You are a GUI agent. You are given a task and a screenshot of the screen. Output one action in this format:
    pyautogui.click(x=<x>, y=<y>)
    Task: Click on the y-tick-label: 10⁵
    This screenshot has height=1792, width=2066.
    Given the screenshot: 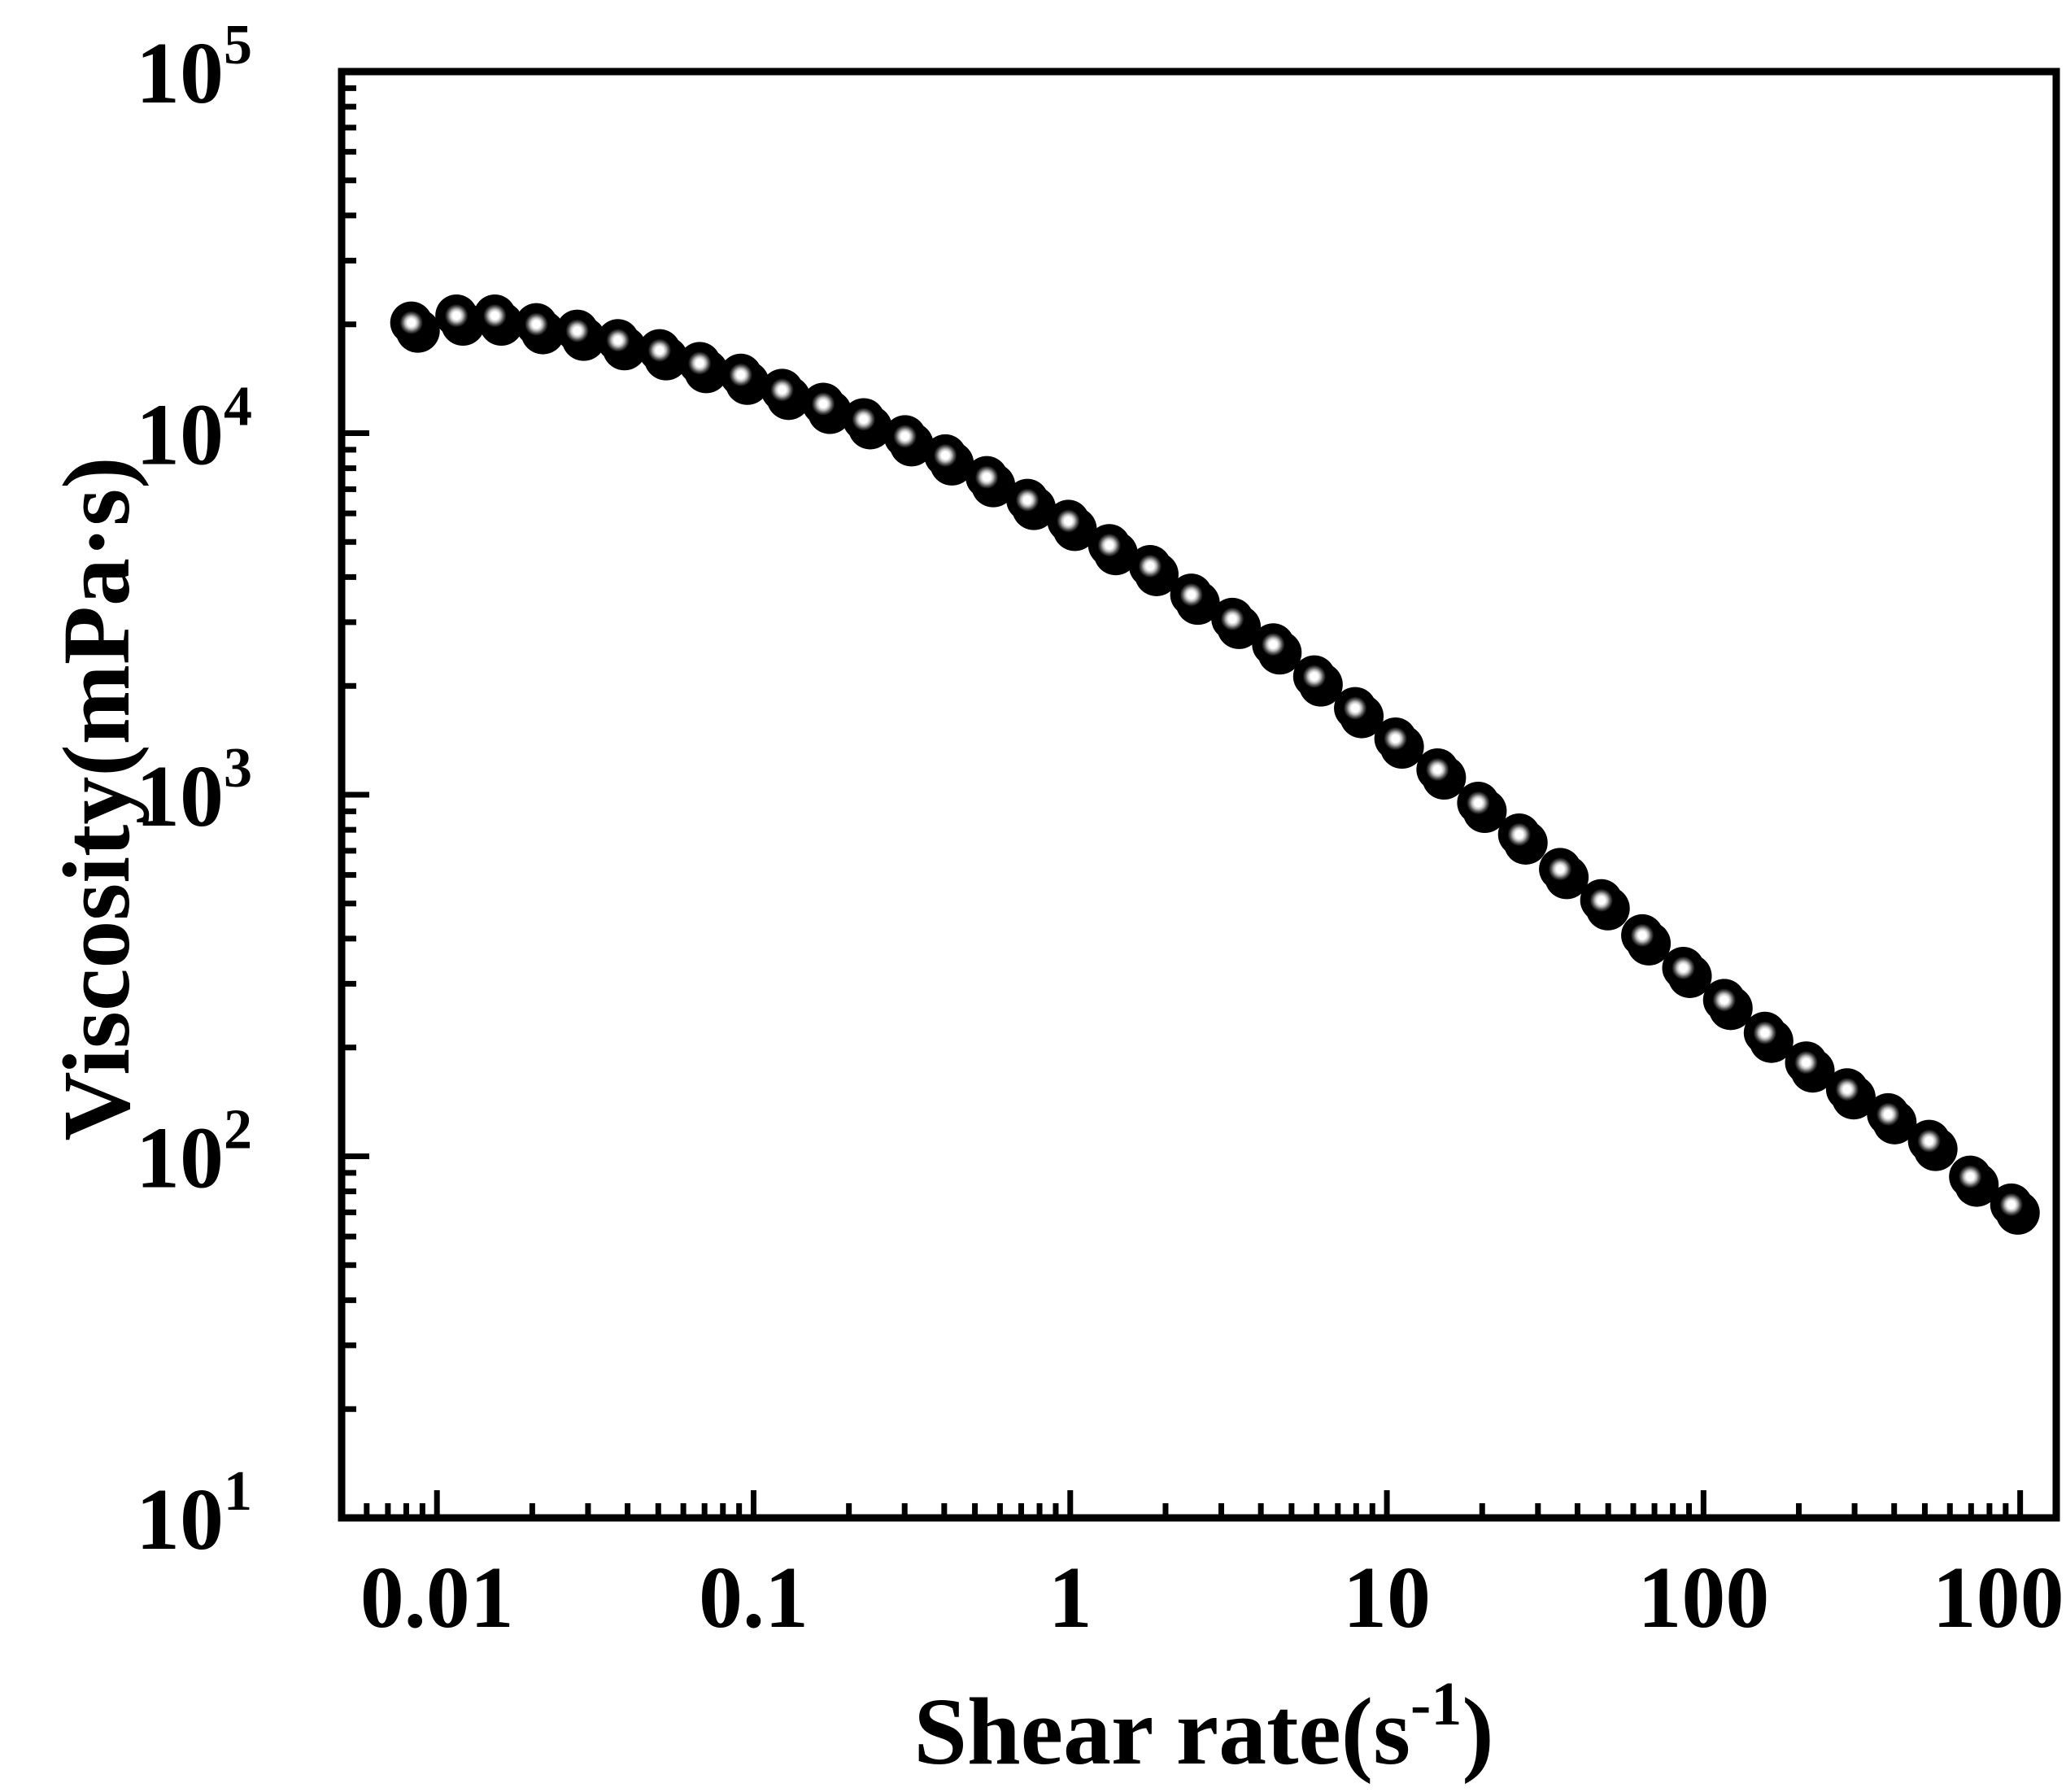 What is the action you would take?
    pyautogui.click(x=194, y=68)
    